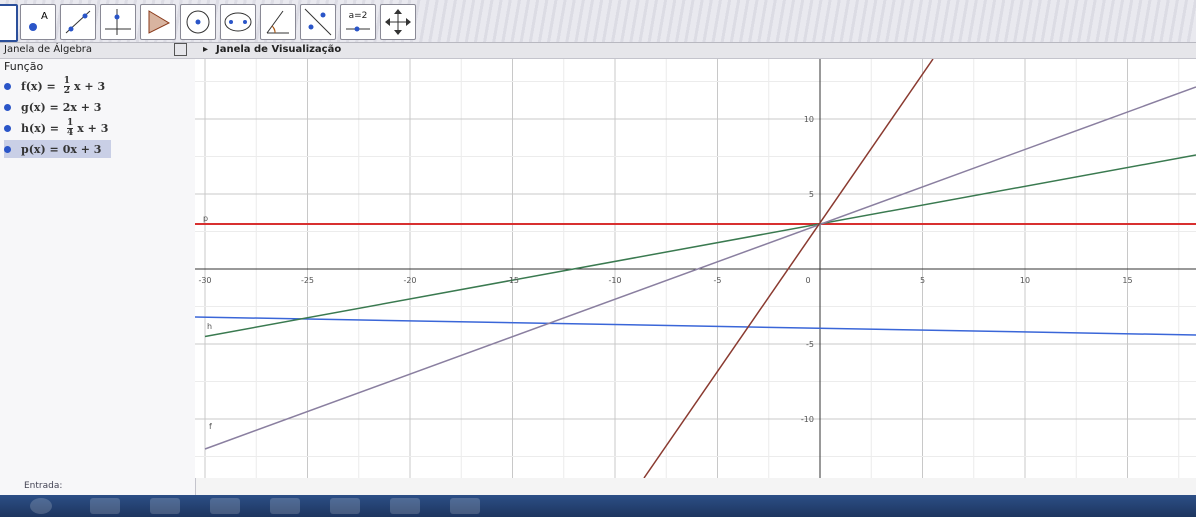 The image size is (1196, 517). Describe the element at coordinates (1127, 280) in the screenshot. I see `x-tick-label: 15` at that location.